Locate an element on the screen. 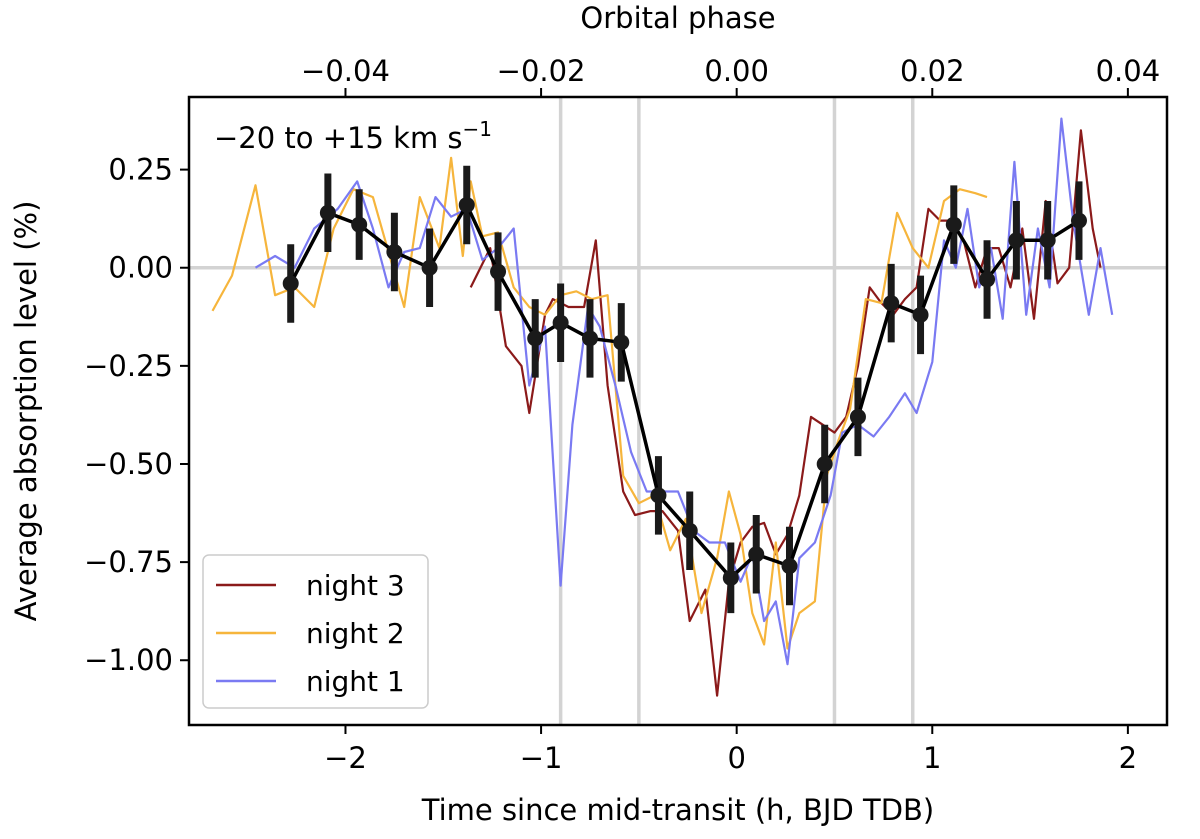 The image size is (1200, 839). legend: night 3 night 2 night 1 is located at coordinates (315, 631).